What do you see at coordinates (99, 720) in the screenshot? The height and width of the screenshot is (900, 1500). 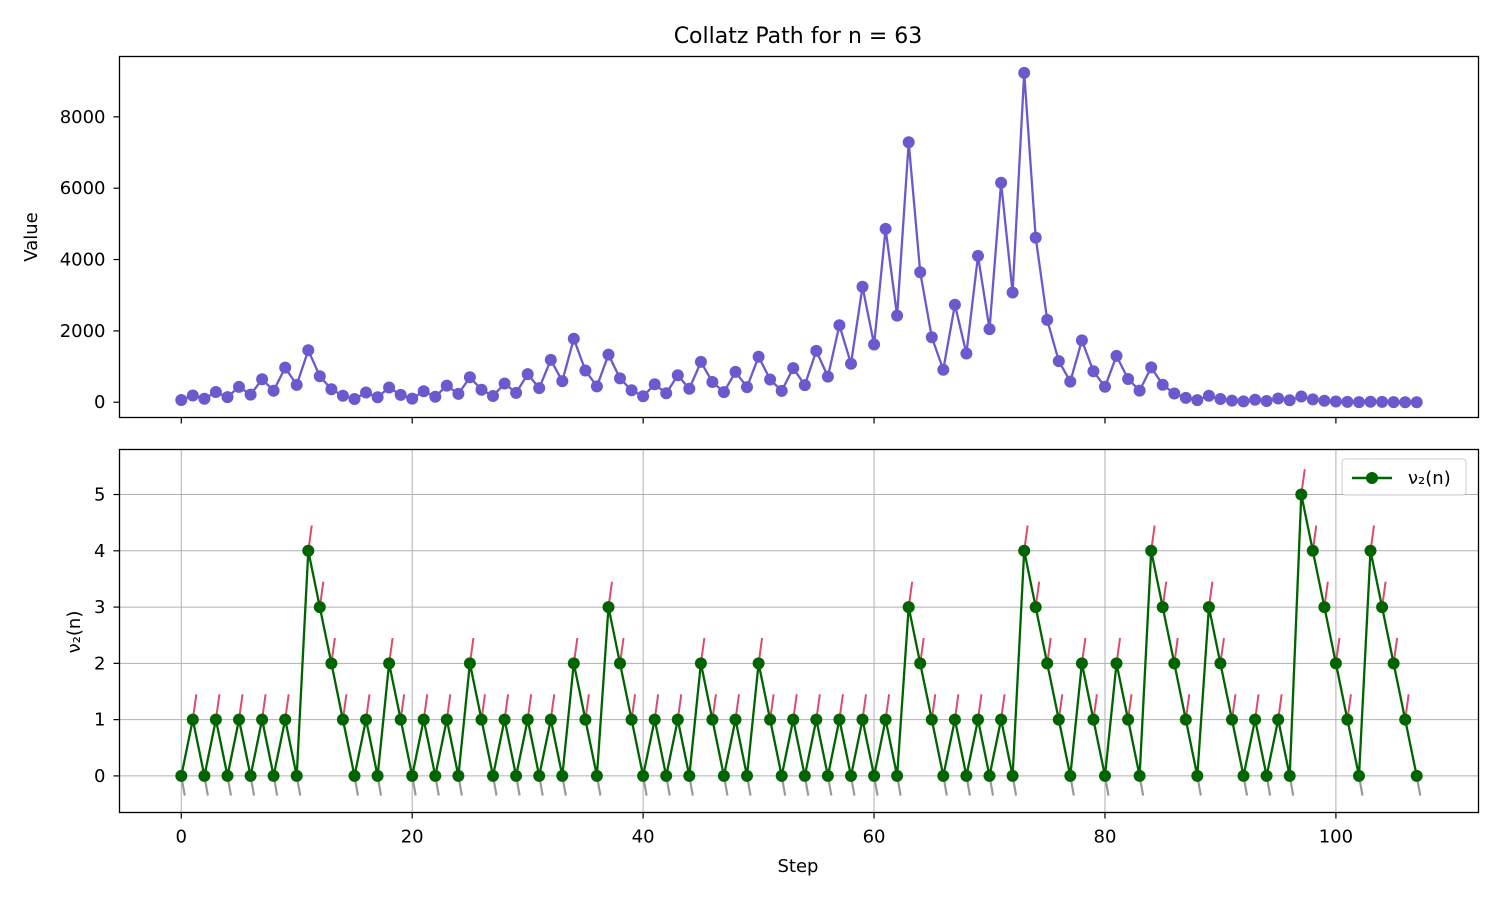 I see `bottom-y-tick-label: 1` at bounding box center [99, 720].